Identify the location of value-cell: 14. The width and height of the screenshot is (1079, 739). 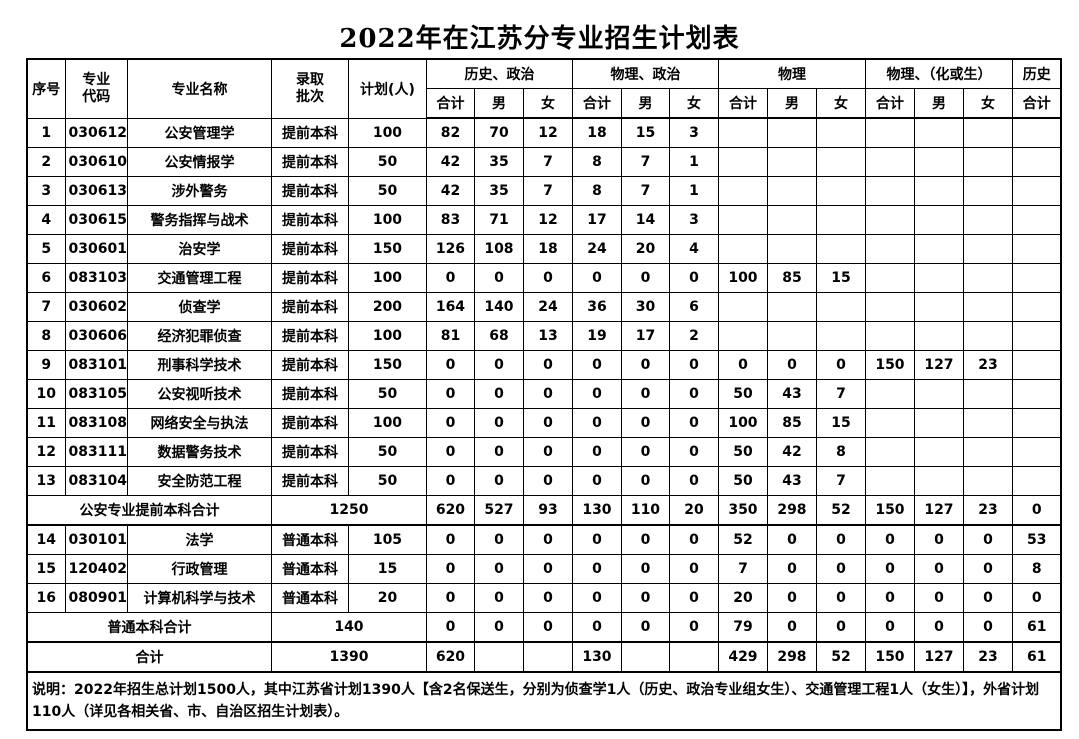
(645, 220).